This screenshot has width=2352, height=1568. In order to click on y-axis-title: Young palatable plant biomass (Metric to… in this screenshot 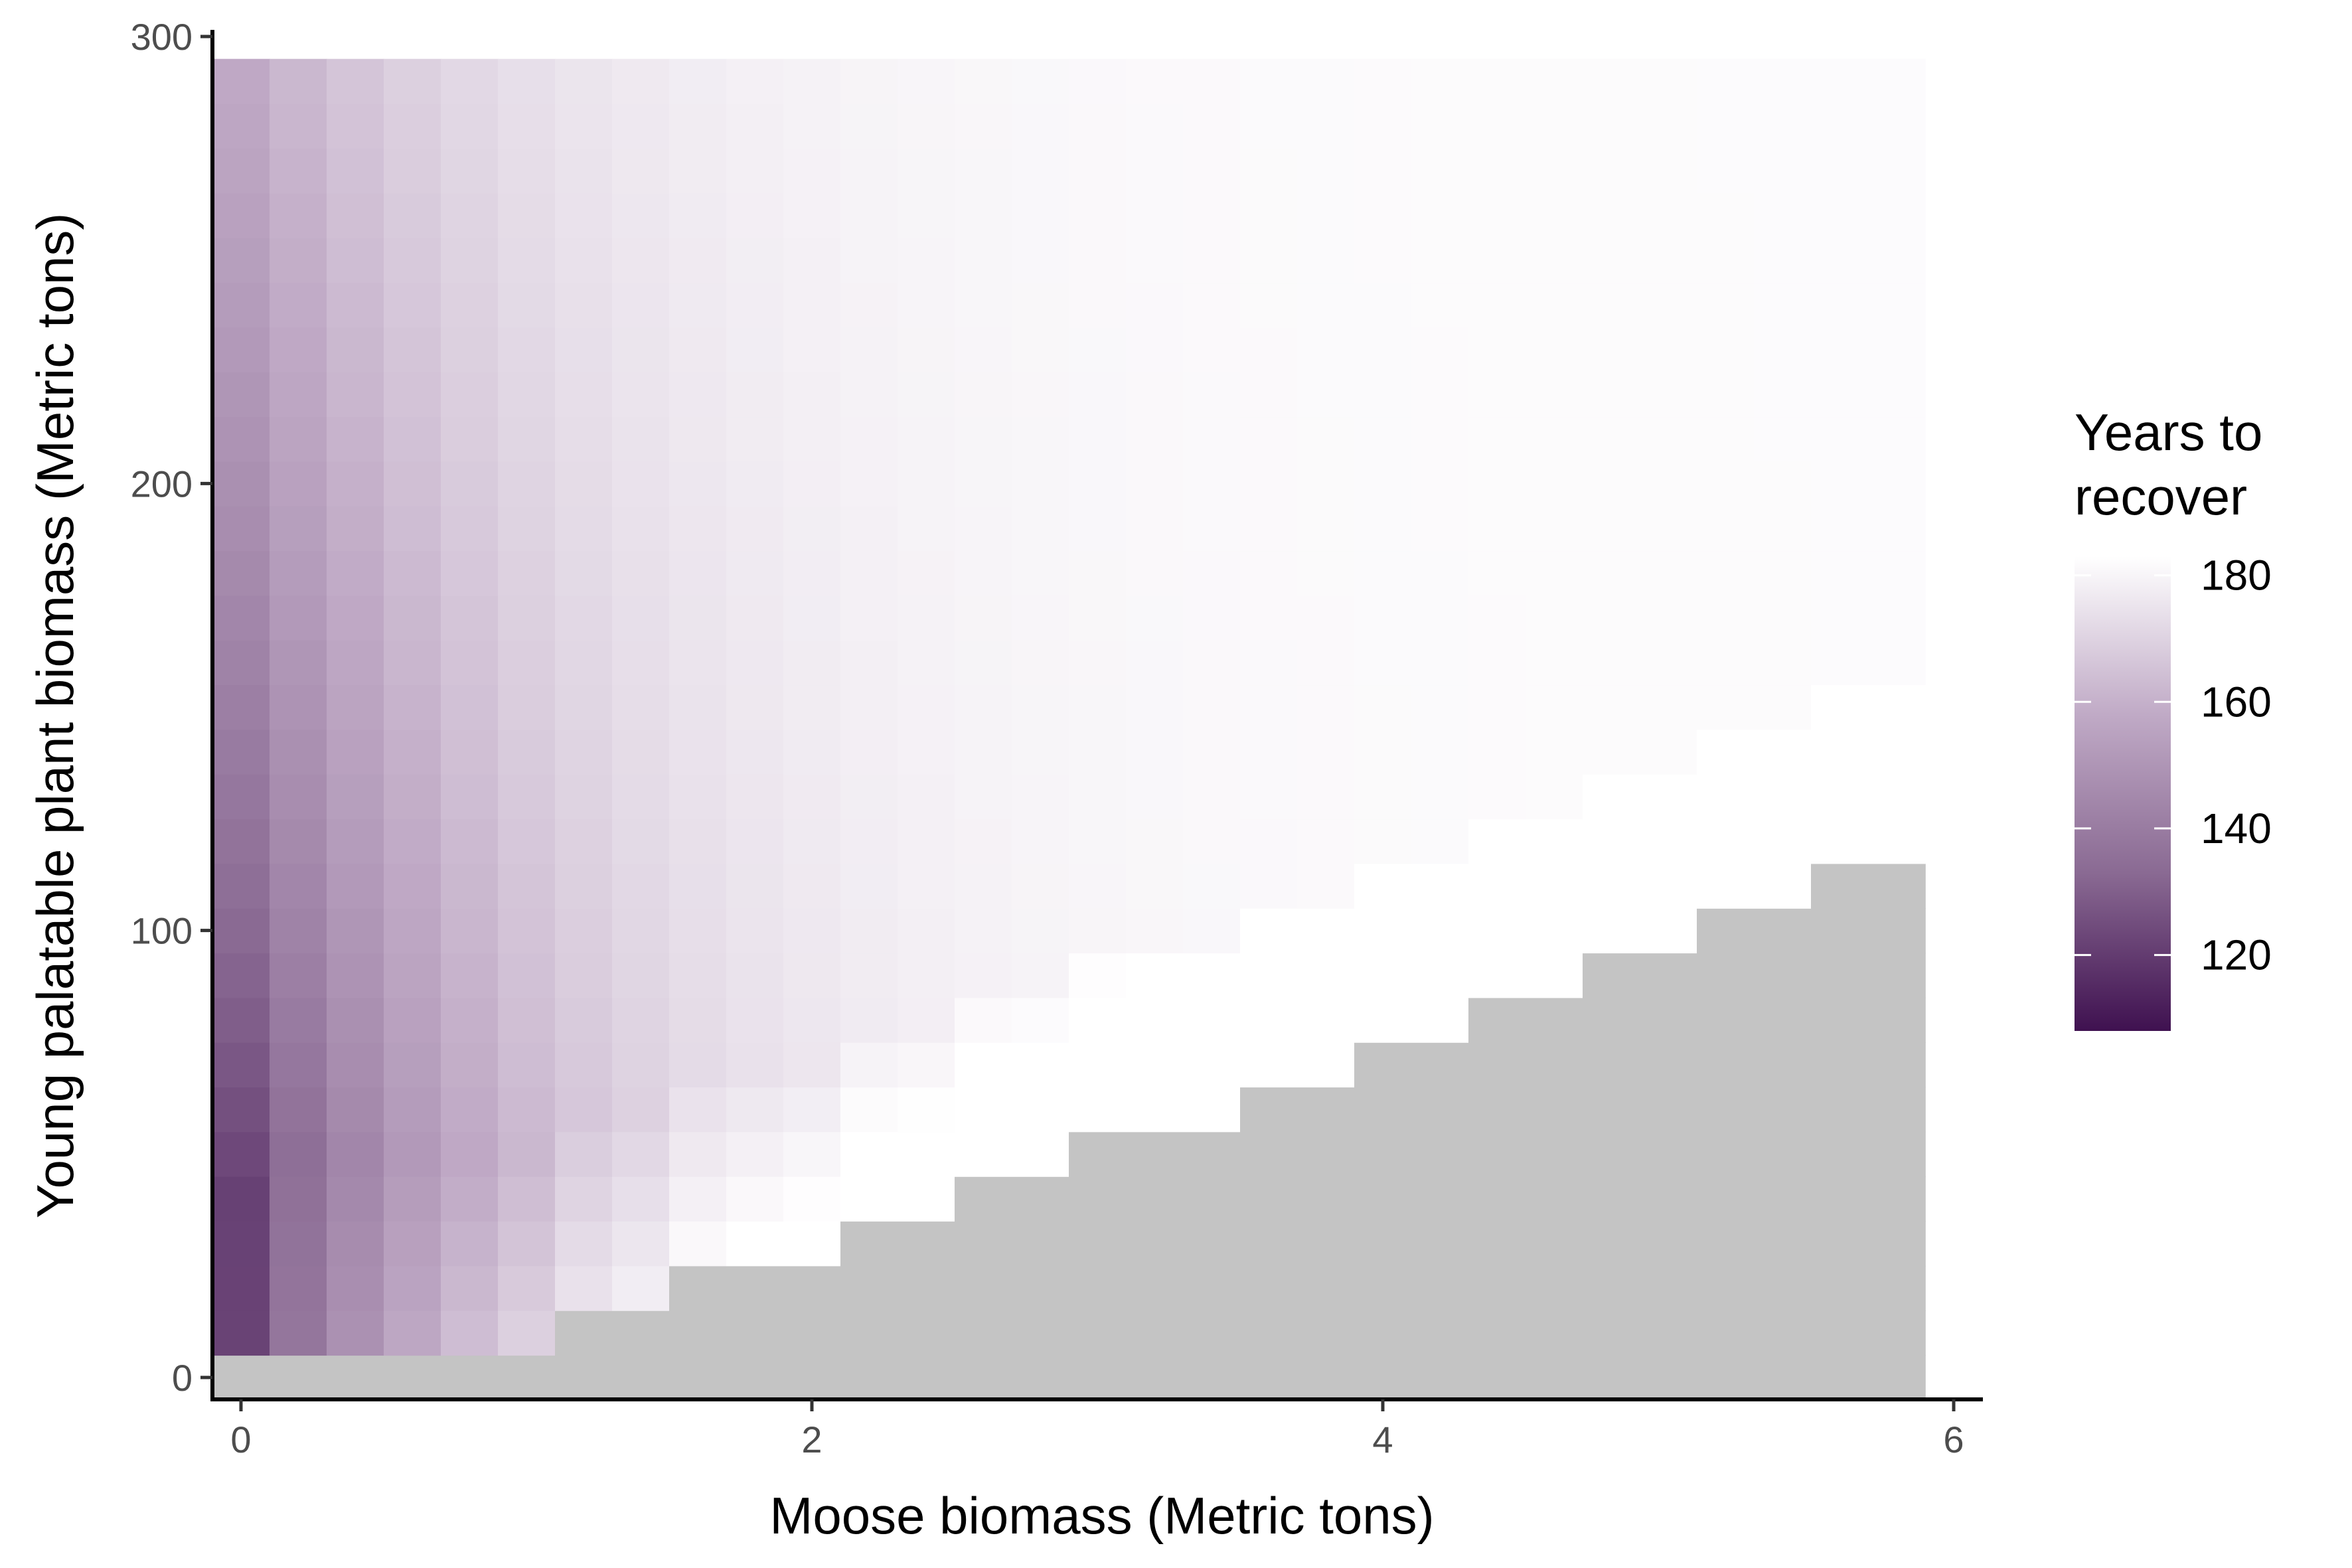, I will do `click(55, 716)`.